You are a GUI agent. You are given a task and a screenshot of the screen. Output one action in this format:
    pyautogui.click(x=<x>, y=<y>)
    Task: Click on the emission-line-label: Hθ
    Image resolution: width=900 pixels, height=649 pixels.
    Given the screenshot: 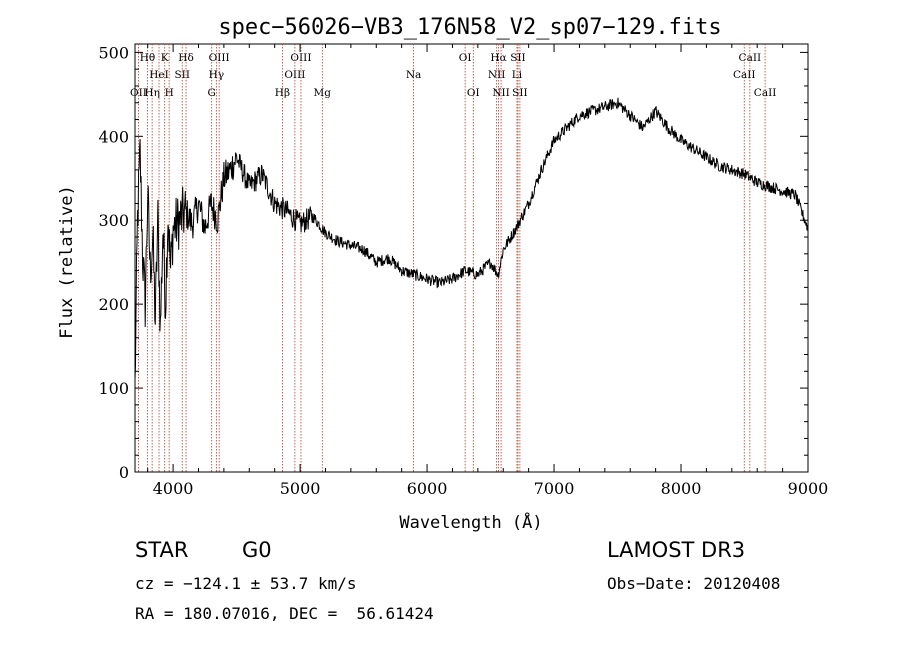 What is the action you would take?
    pyautogui.click(x=147, y=58)
    